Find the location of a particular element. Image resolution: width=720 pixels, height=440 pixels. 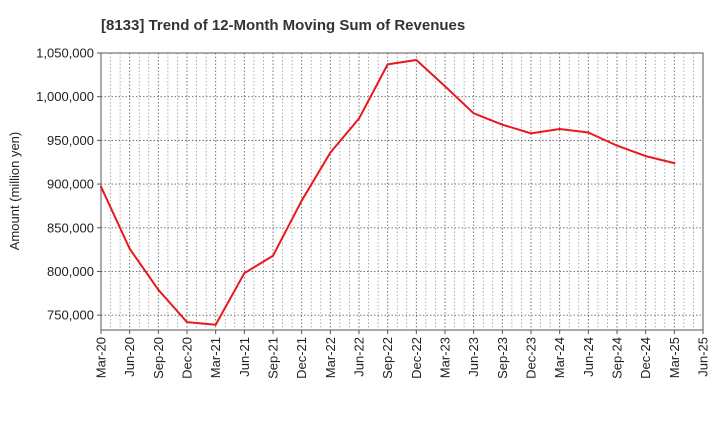

y-tick-label: 950,000 is located at coordinates (70, 140).